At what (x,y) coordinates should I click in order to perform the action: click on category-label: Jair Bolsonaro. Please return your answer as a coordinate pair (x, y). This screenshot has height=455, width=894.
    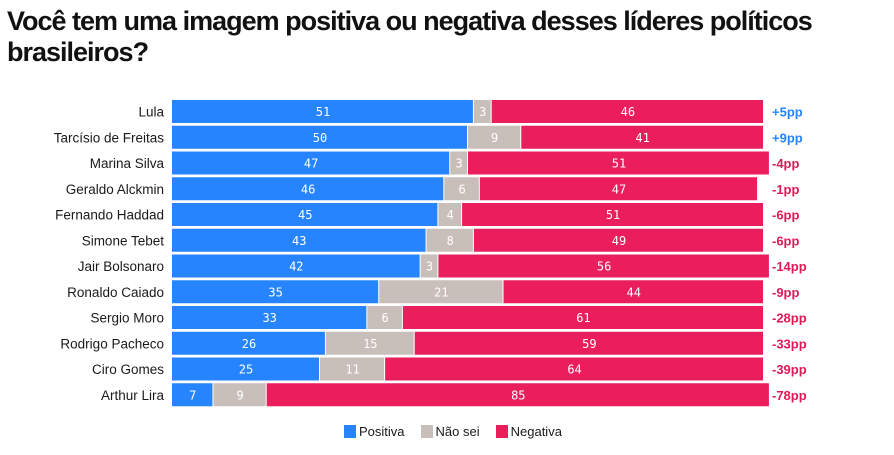
    Looking at the image, I should click on (121, 266).